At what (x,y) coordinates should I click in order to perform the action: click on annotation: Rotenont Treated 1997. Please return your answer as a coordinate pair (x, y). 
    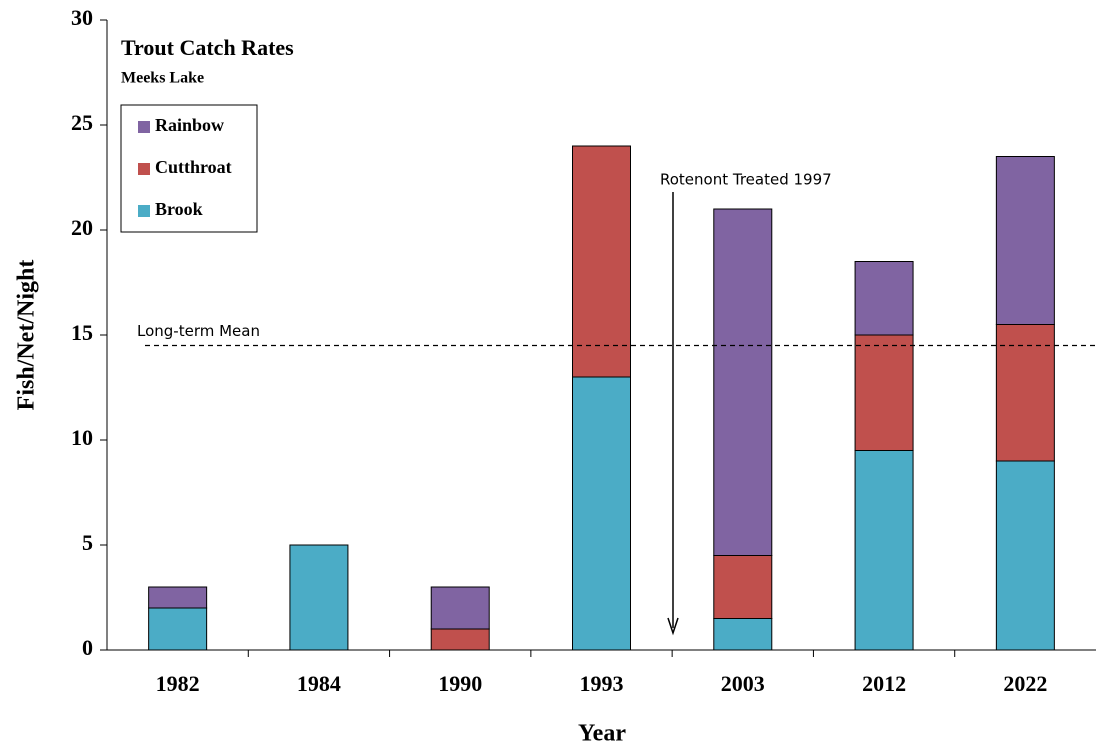
    Looking at the image, I should click on (746, 180).